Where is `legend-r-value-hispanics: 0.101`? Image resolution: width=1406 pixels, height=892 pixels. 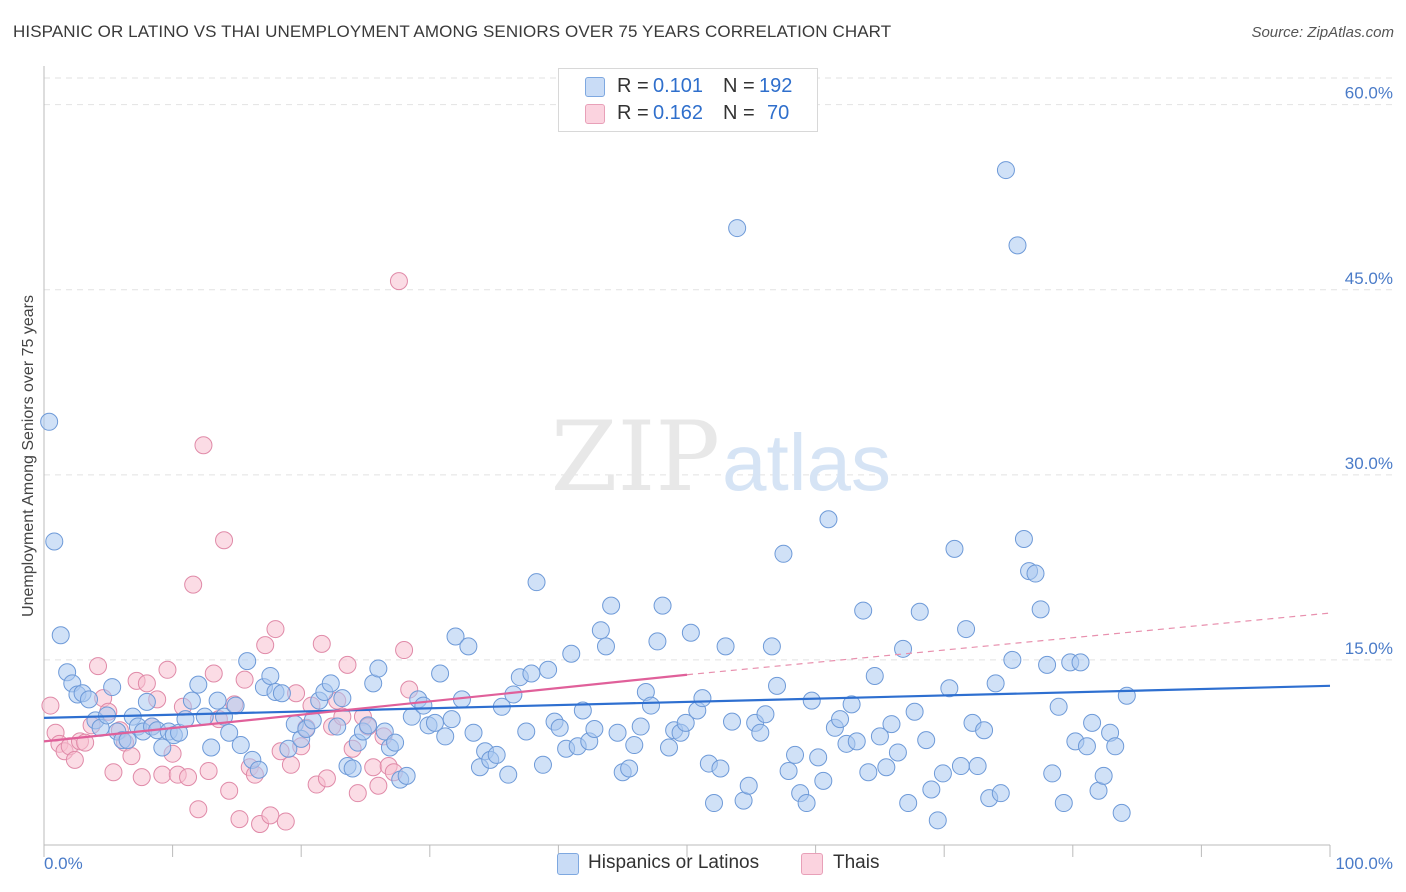 legend-r-value-hispanics: 0.101 is located at coordinates (678, 86).